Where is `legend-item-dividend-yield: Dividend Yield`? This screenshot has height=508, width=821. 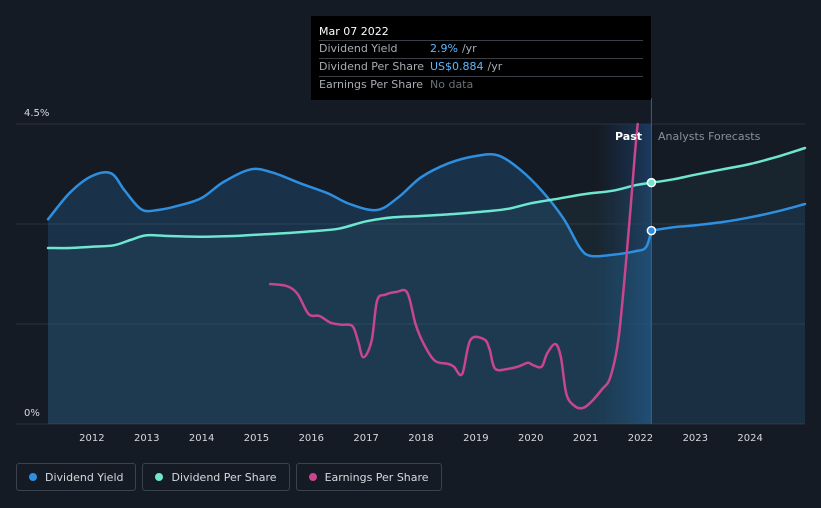 legend-item-dividend-yield: Dividend Yield is located at coordinates (76, 477).